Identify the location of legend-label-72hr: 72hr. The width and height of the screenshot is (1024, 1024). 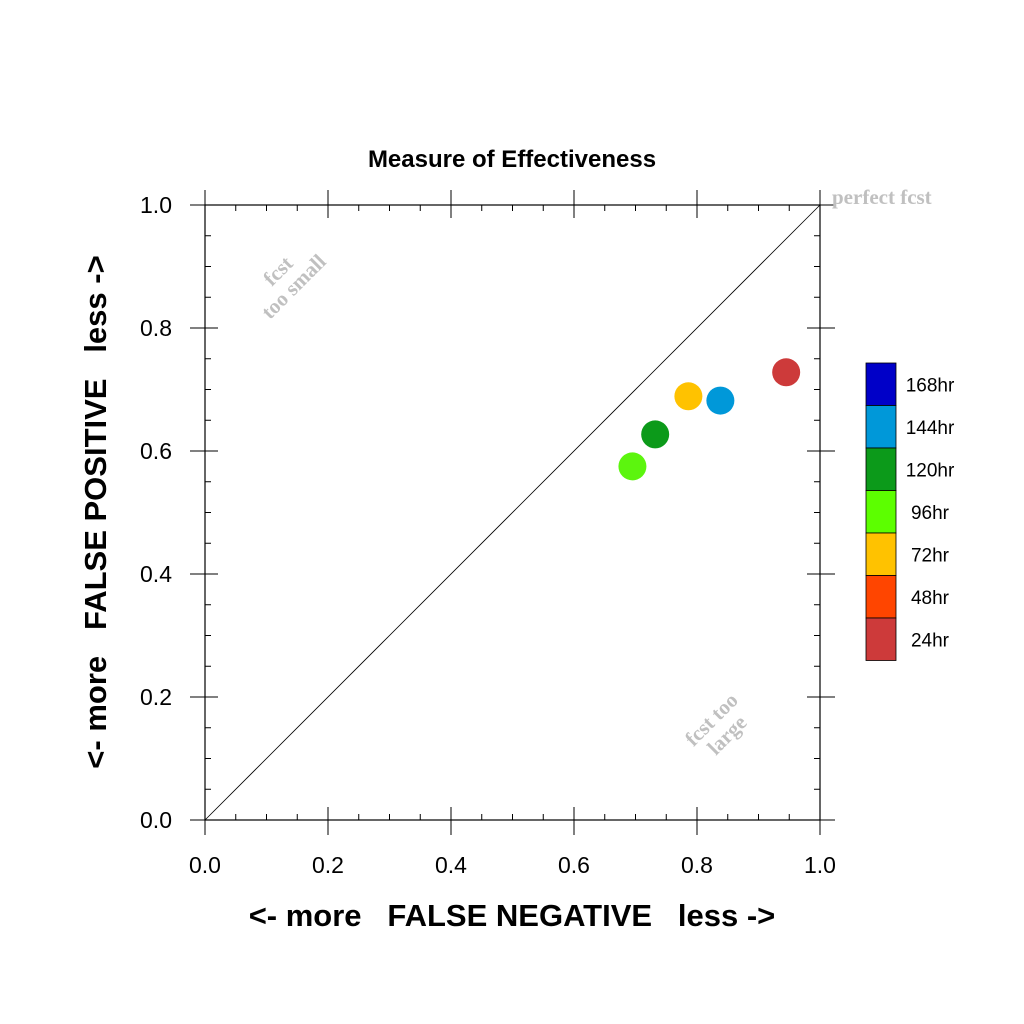
(930, 555).